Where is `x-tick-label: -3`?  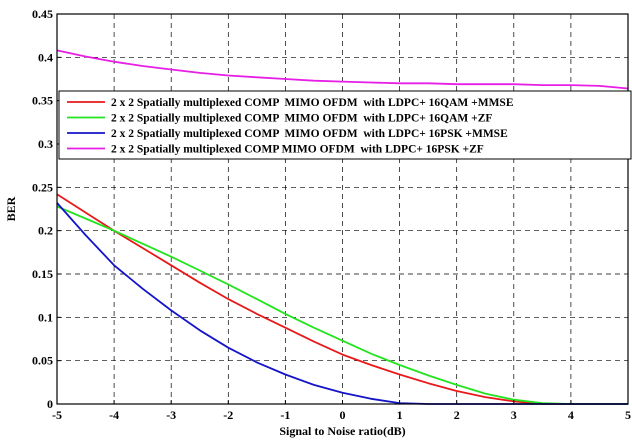 x-tick-label: -3 is located at coordinates (171, 415).